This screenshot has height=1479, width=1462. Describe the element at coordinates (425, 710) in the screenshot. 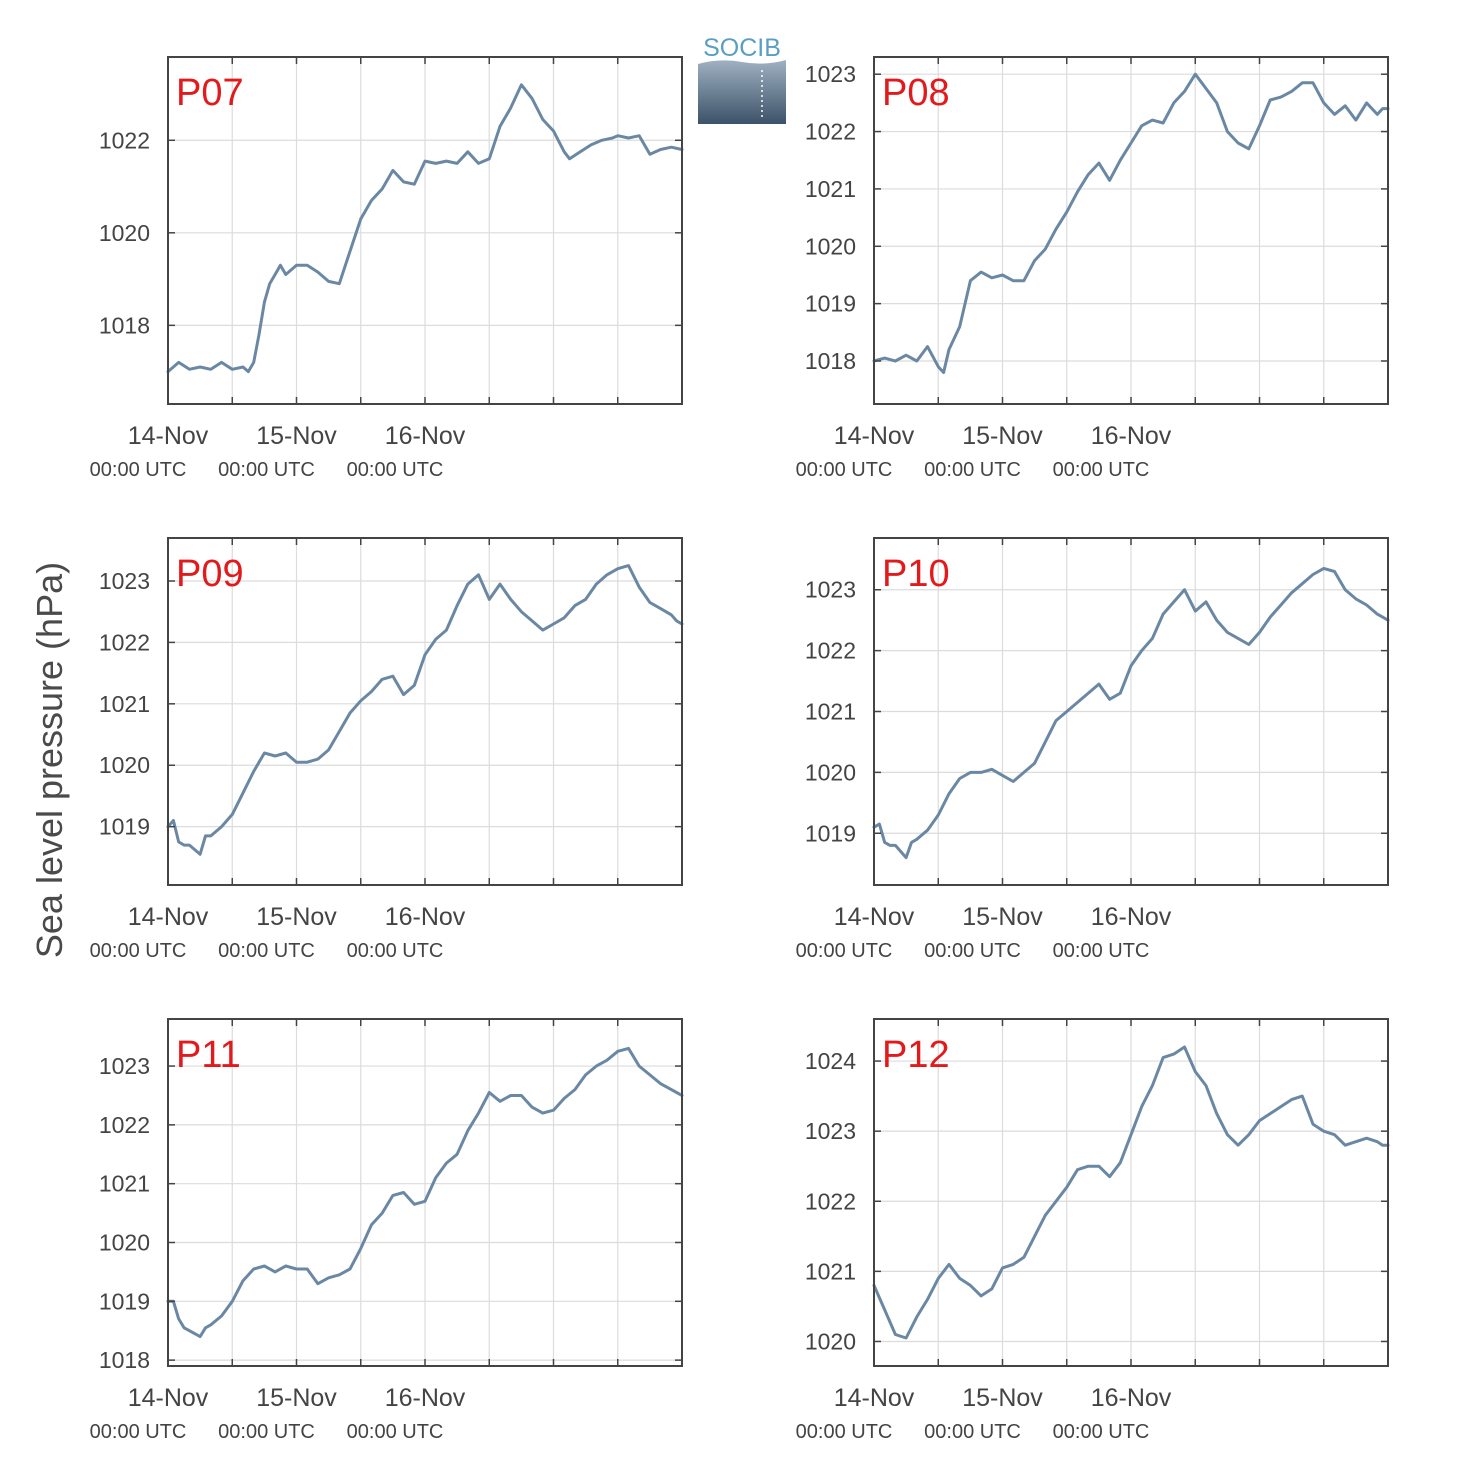

I see `series-line-p09` at that location.